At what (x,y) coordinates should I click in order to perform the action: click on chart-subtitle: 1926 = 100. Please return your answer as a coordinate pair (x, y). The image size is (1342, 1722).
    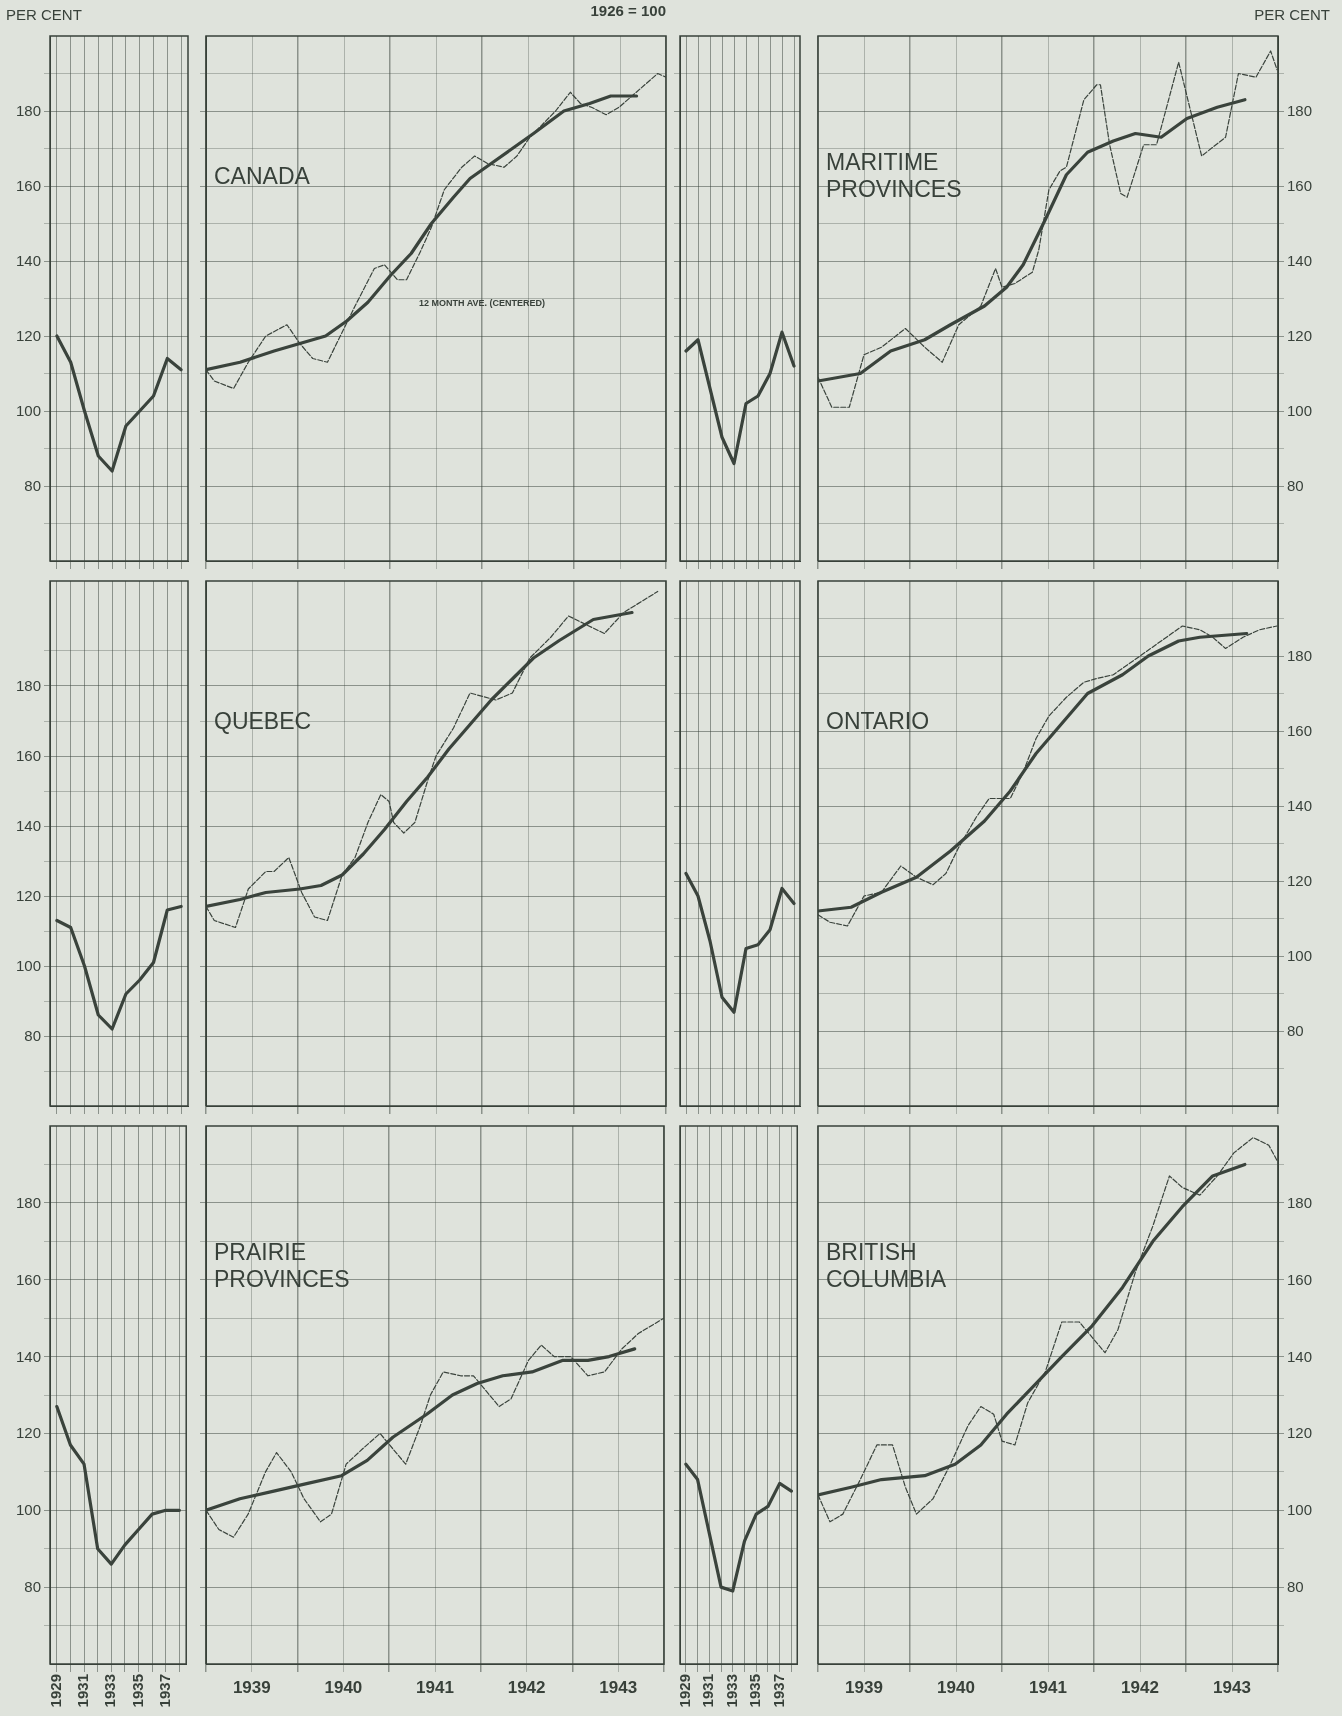
    Looking at the image, I should click on (628, 10).